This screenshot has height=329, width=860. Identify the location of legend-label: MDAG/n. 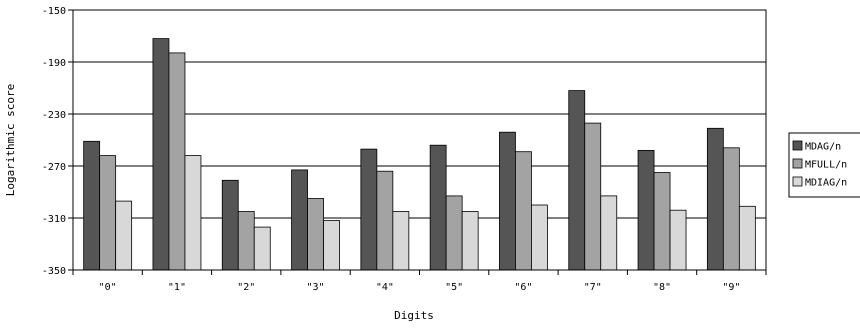
(823, 147).